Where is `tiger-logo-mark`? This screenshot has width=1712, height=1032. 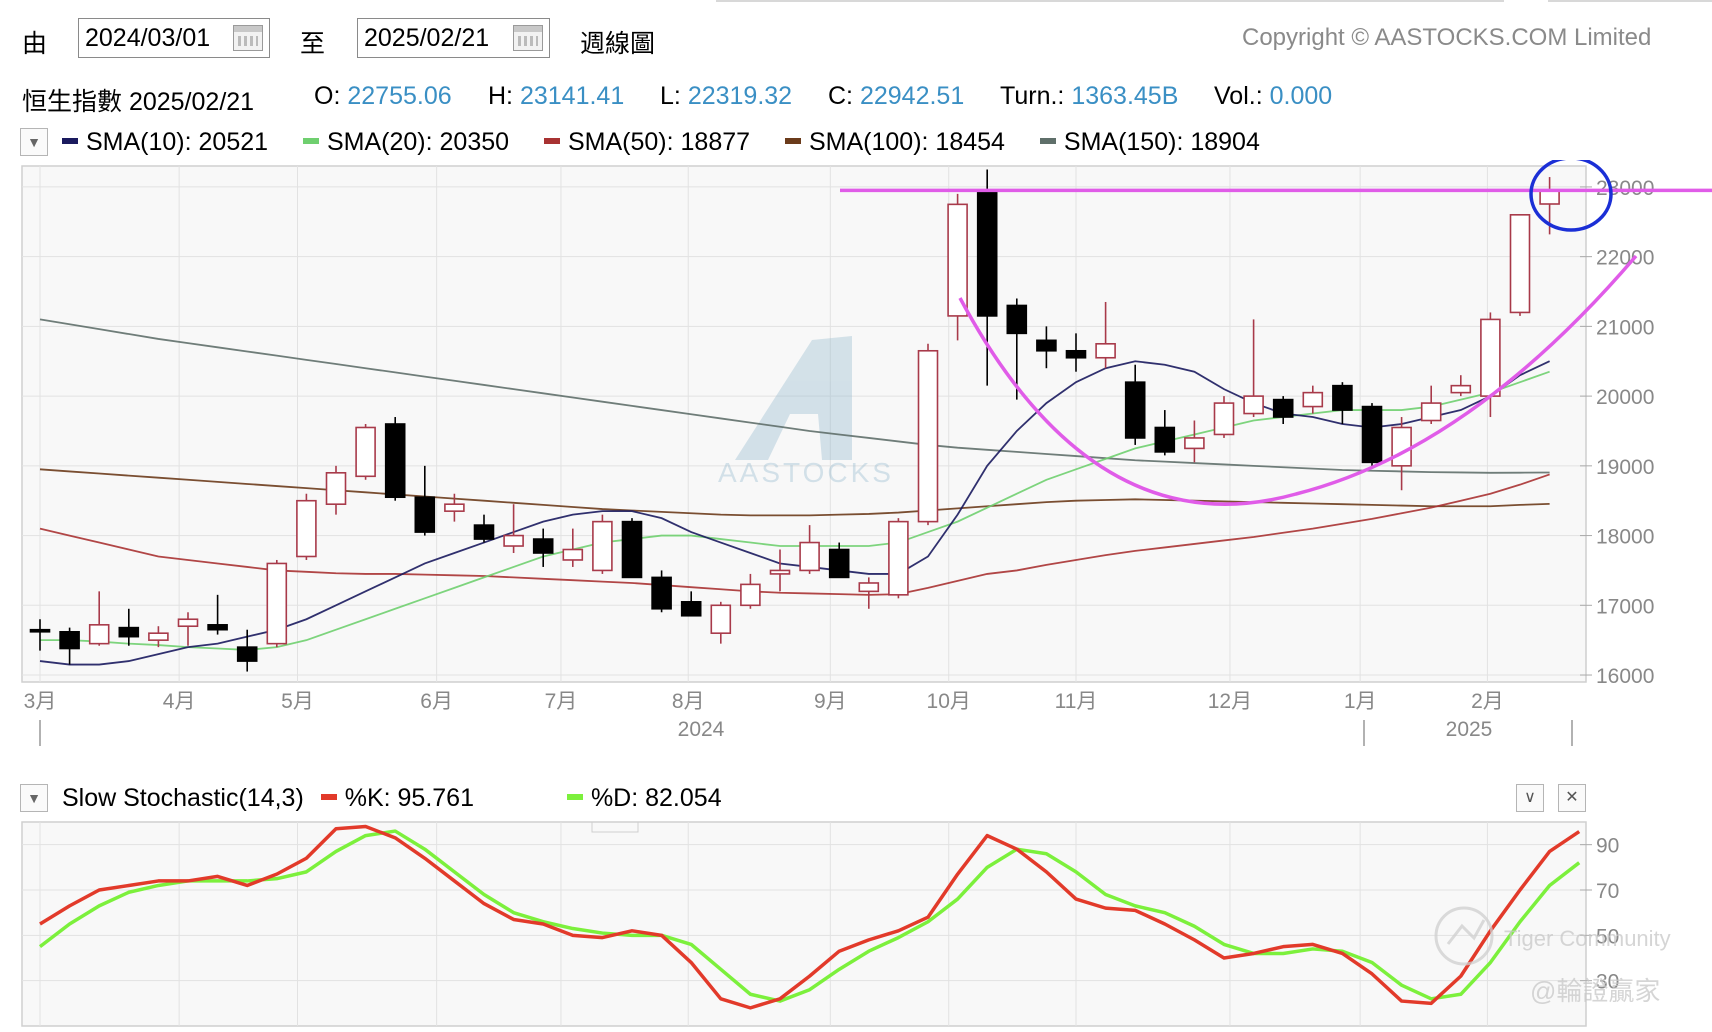 tiger-logo-mark is located at coordinates (1466, 932).